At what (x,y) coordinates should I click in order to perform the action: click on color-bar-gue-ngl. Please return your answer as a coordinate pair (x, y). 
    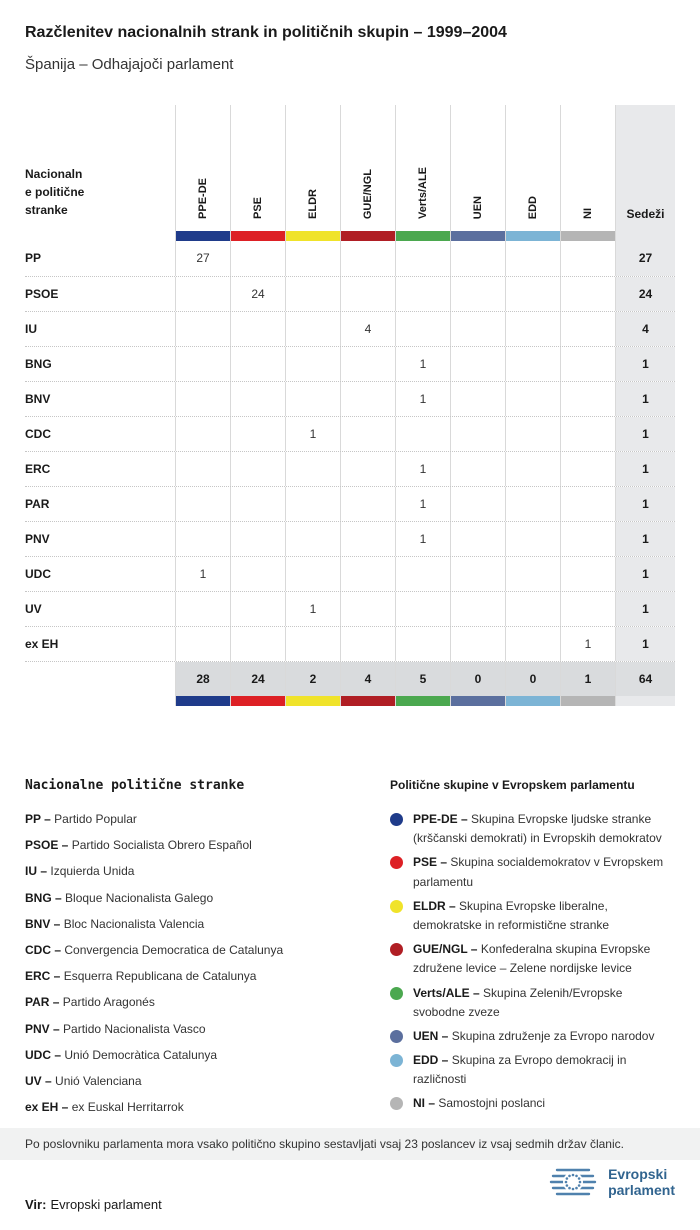
    Looking at the image, I should click on (367, 701).